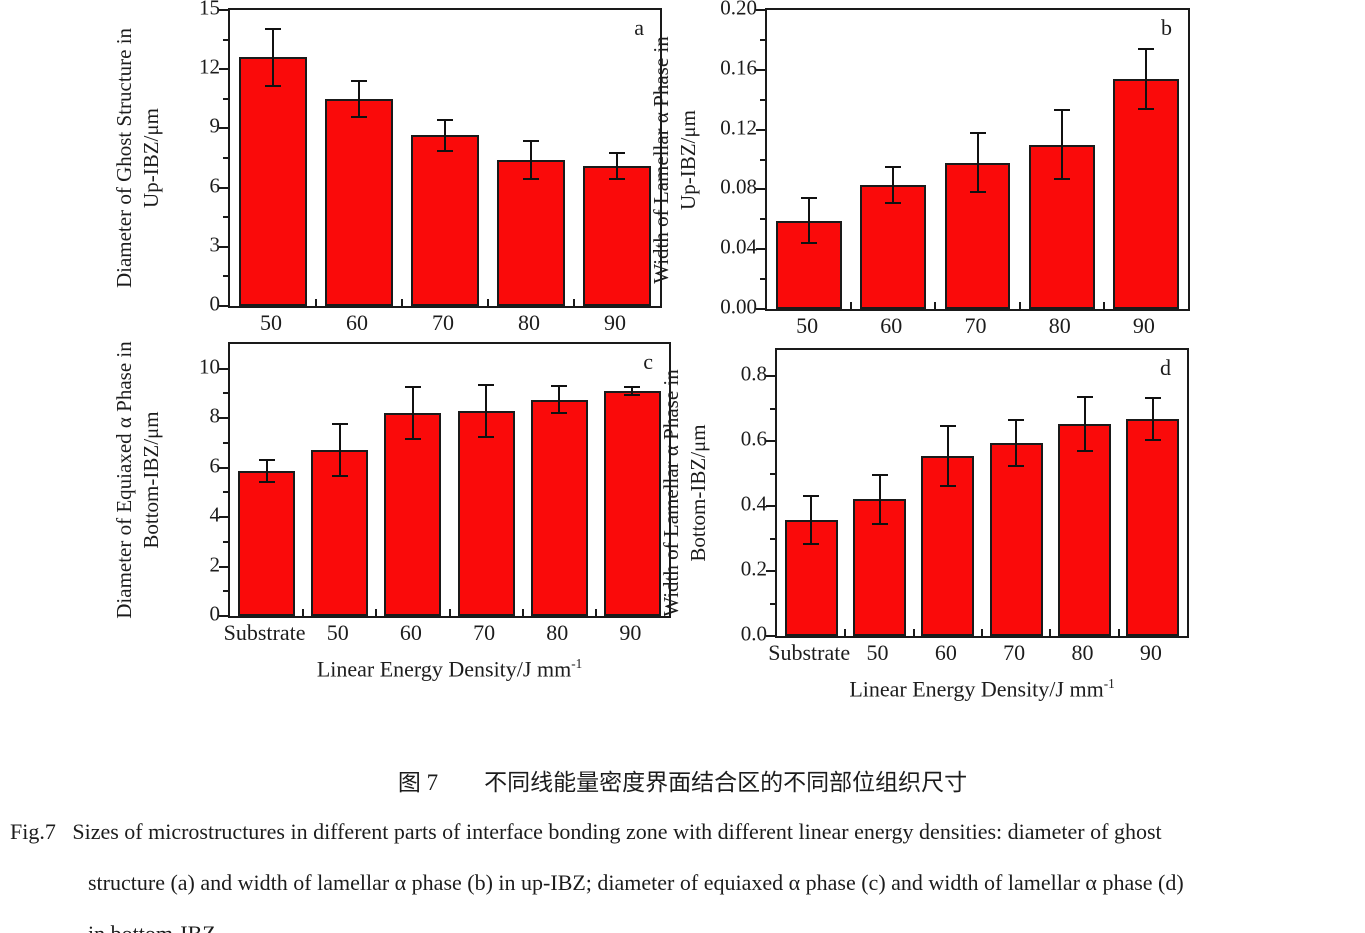 This screenshot has height=933, width=1365. Describe the element at coordinates (738, 67) in the screenshot. I see `y-tick-label: 0.16` at that location.